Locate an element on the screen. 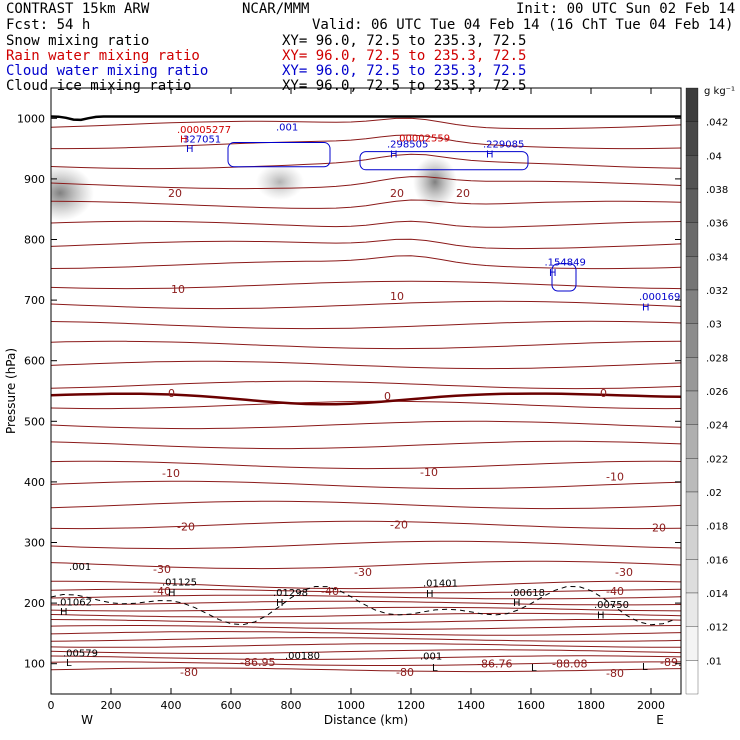  x-tick-label: 0 is located at coordinates (51, 705).